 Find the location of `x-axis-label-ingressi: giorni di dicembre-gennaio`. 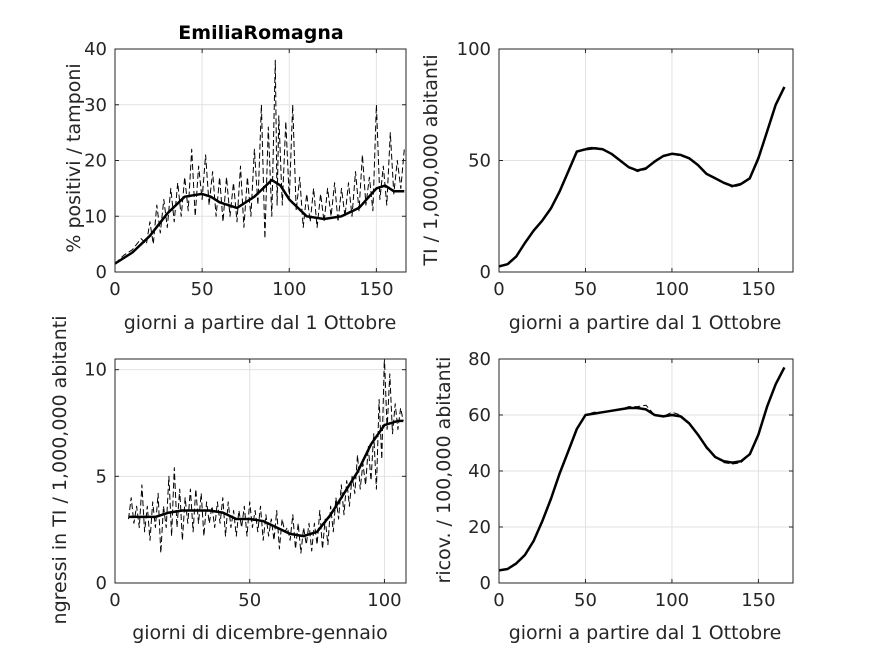

x-axis-label-ingressi: giorni di dicembre-gennaio is located at coordinates (260, 633).